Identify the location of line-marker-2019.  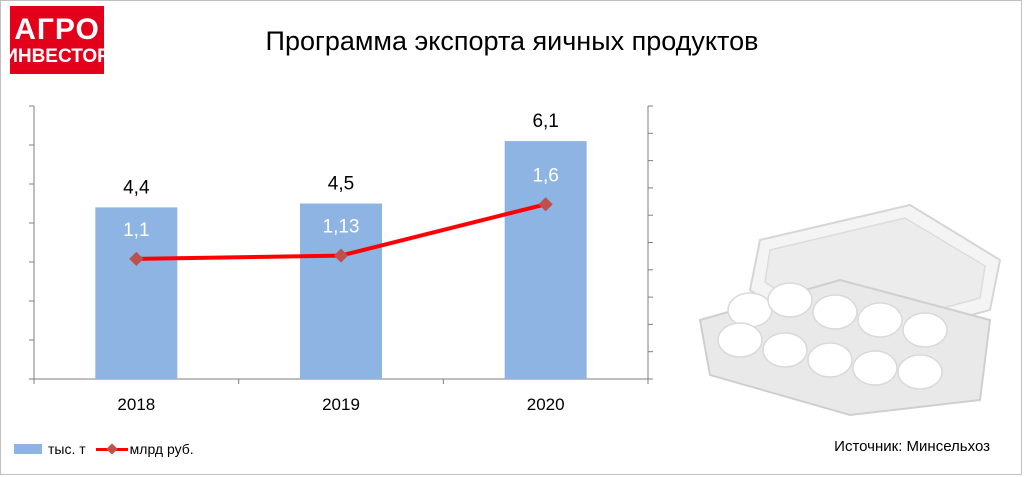
(341, 255).